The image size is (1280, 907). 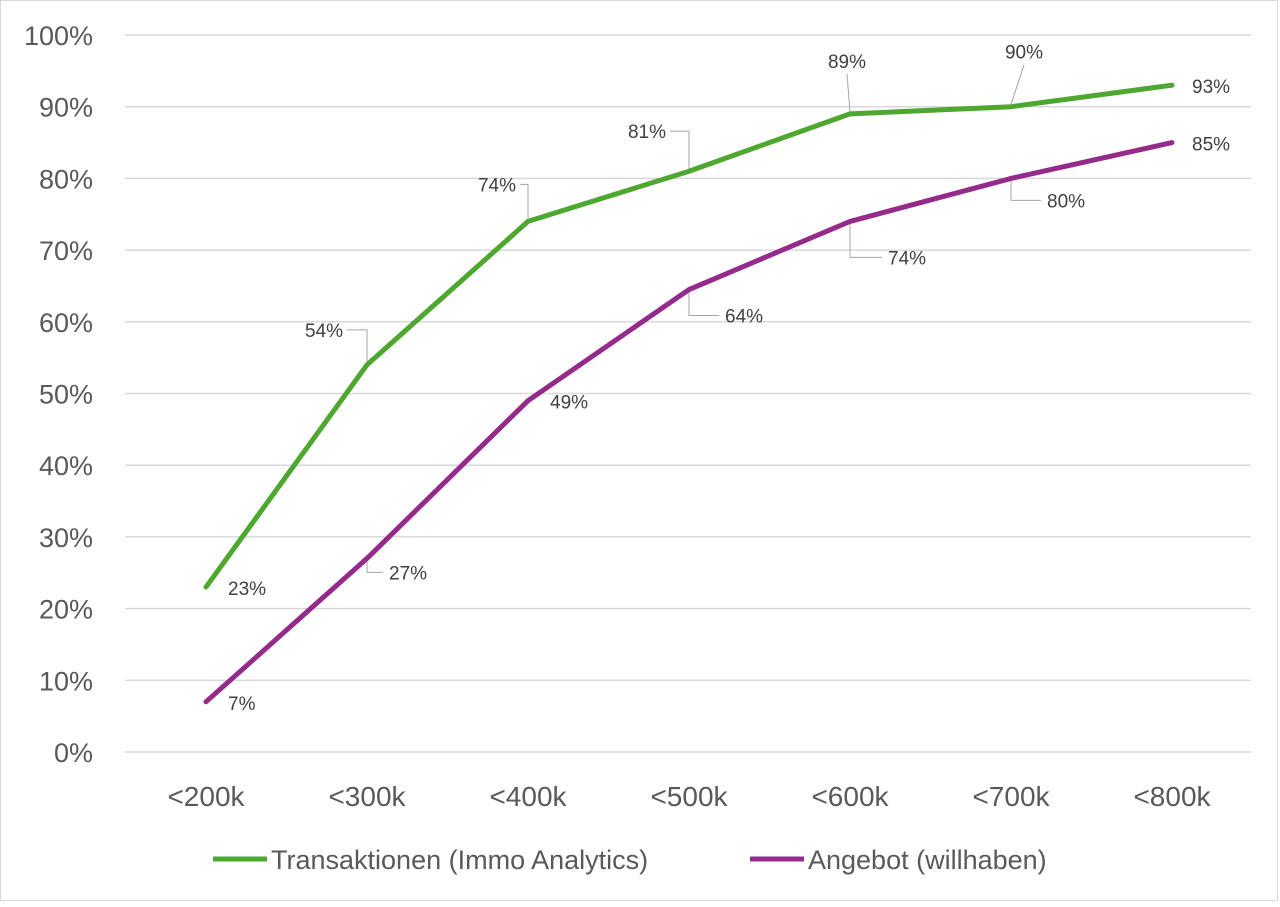 I want to click on y-tick-label: 50%, so click(x=66, y=395).